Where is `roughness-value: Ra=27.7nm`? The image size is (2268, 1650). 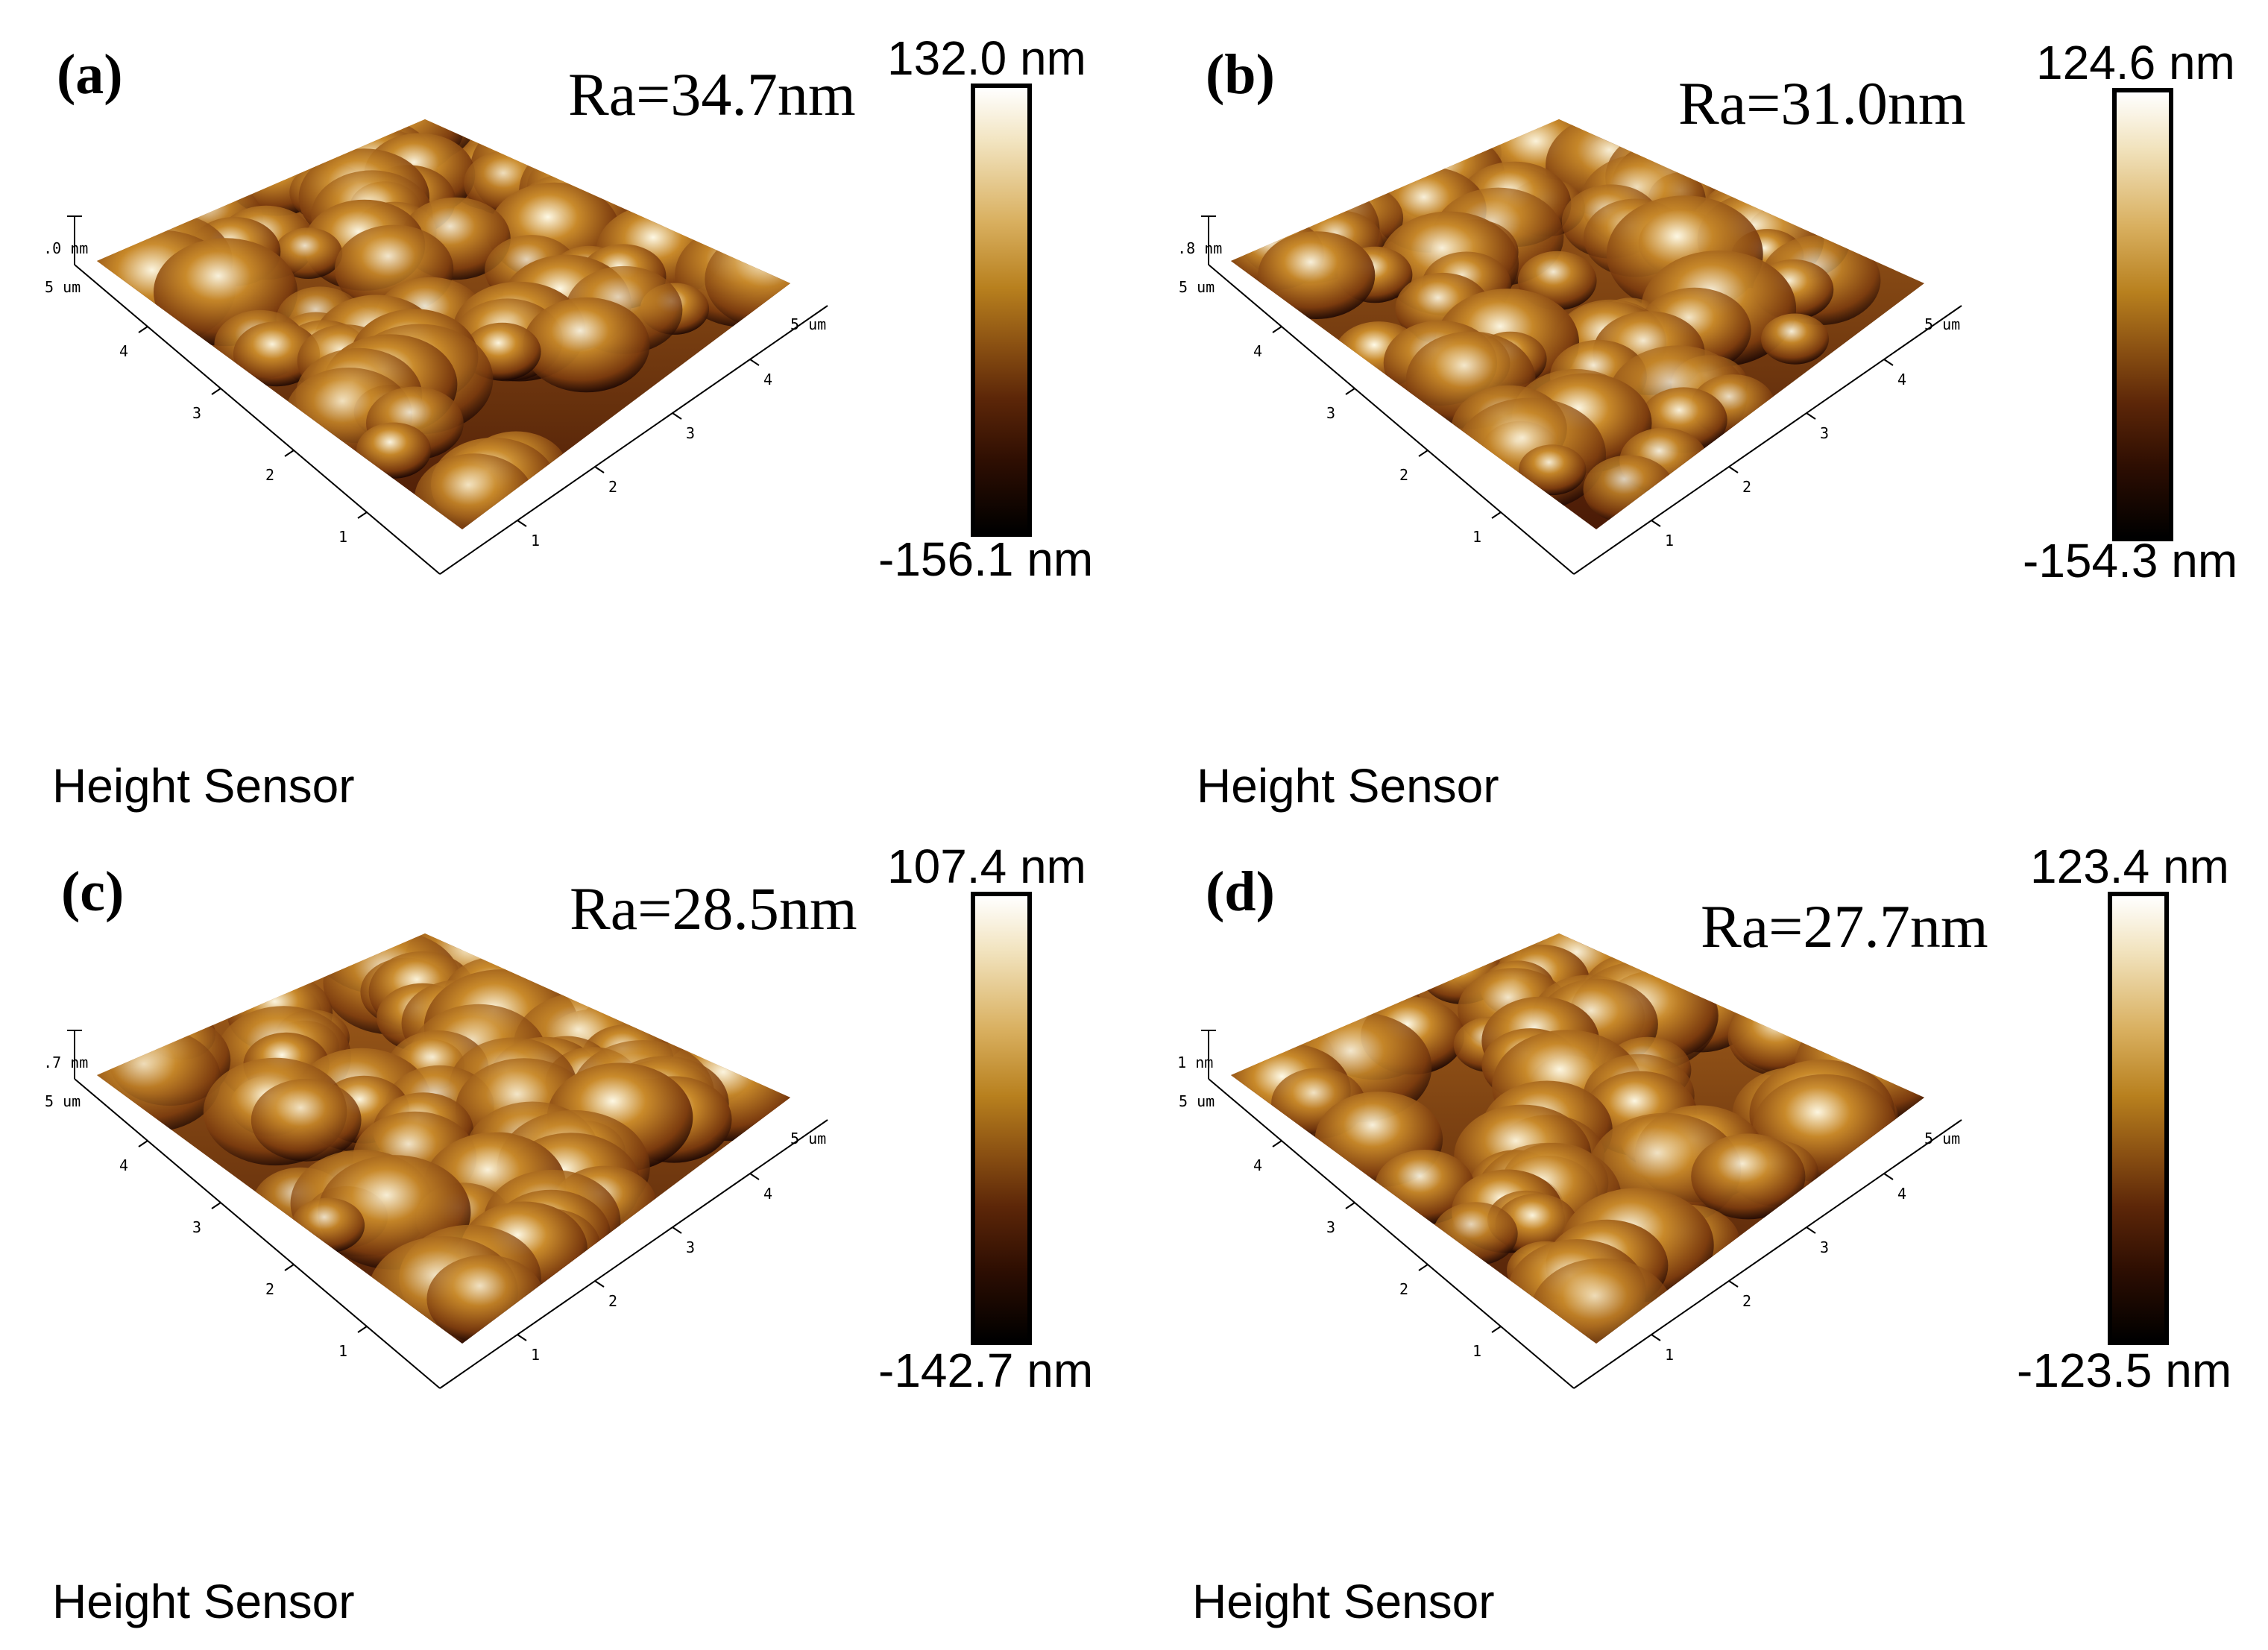 roughness-value: Ra=27.7nm is located at coordinates (1844, 926).